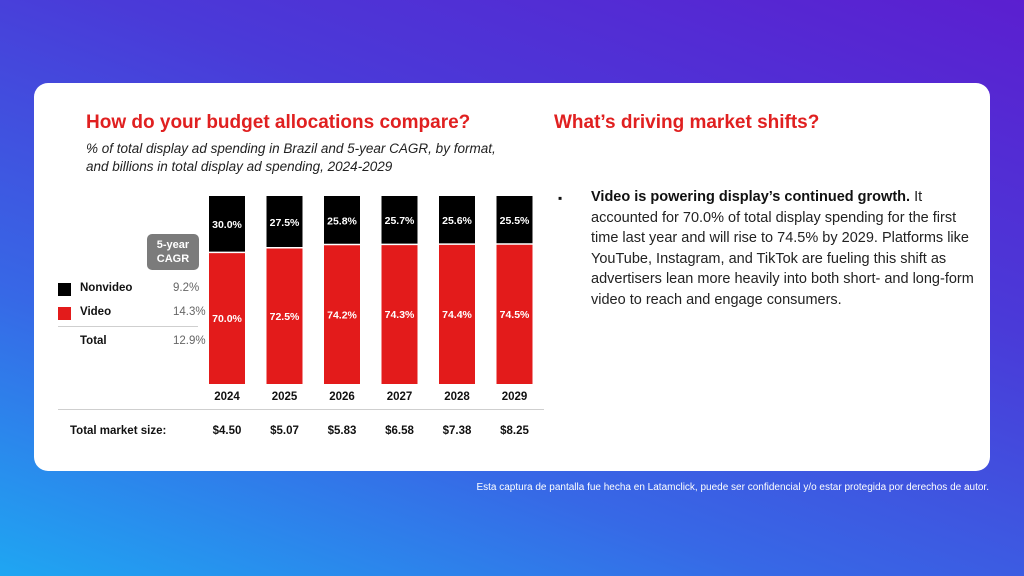 This screenshot has height=576, width=1024. What do you see at coordinates (342, 431) in the screenshot?
I see `market-size-value-2026: $5.83` at bounding box center [342, 431].